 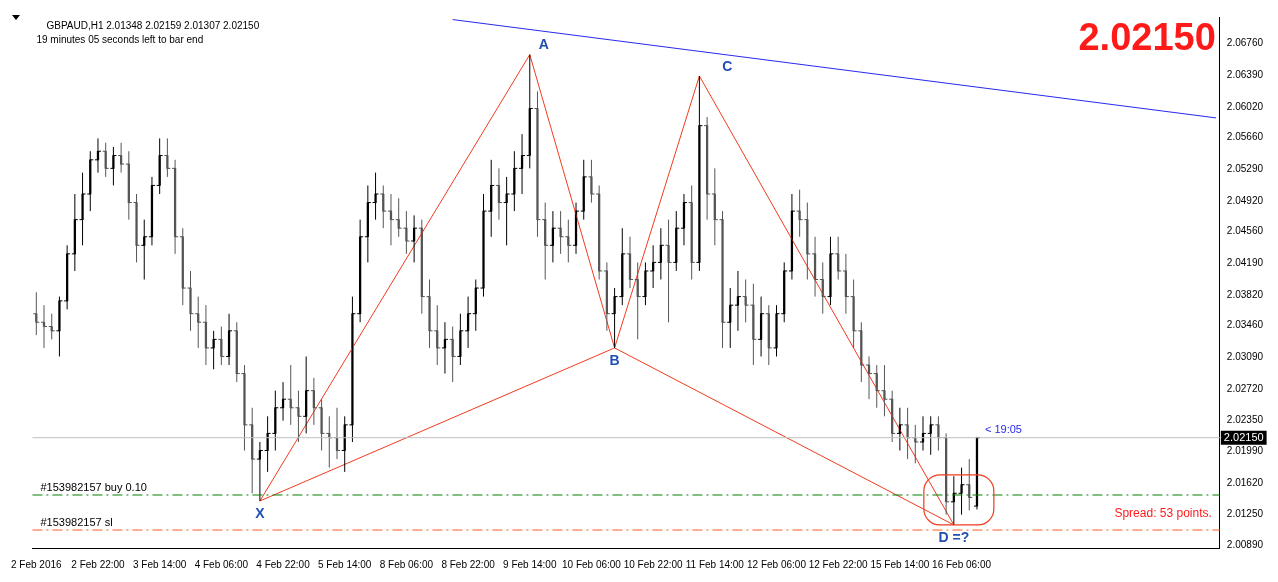 I want to click on text: 19 minutes 05 seconds left to bar end, so click(x=120, y=39).